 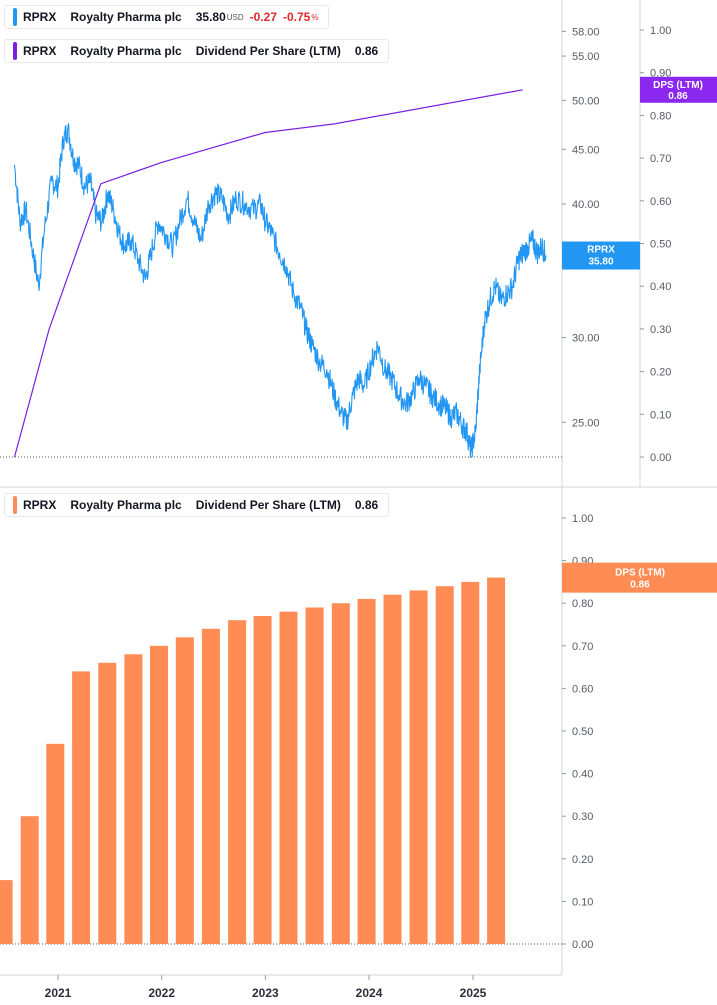 What do you see at coordinates (586, 32) in the screenshot?
I see `price-tick-label: 58.00` at bounding box center [586, 32].